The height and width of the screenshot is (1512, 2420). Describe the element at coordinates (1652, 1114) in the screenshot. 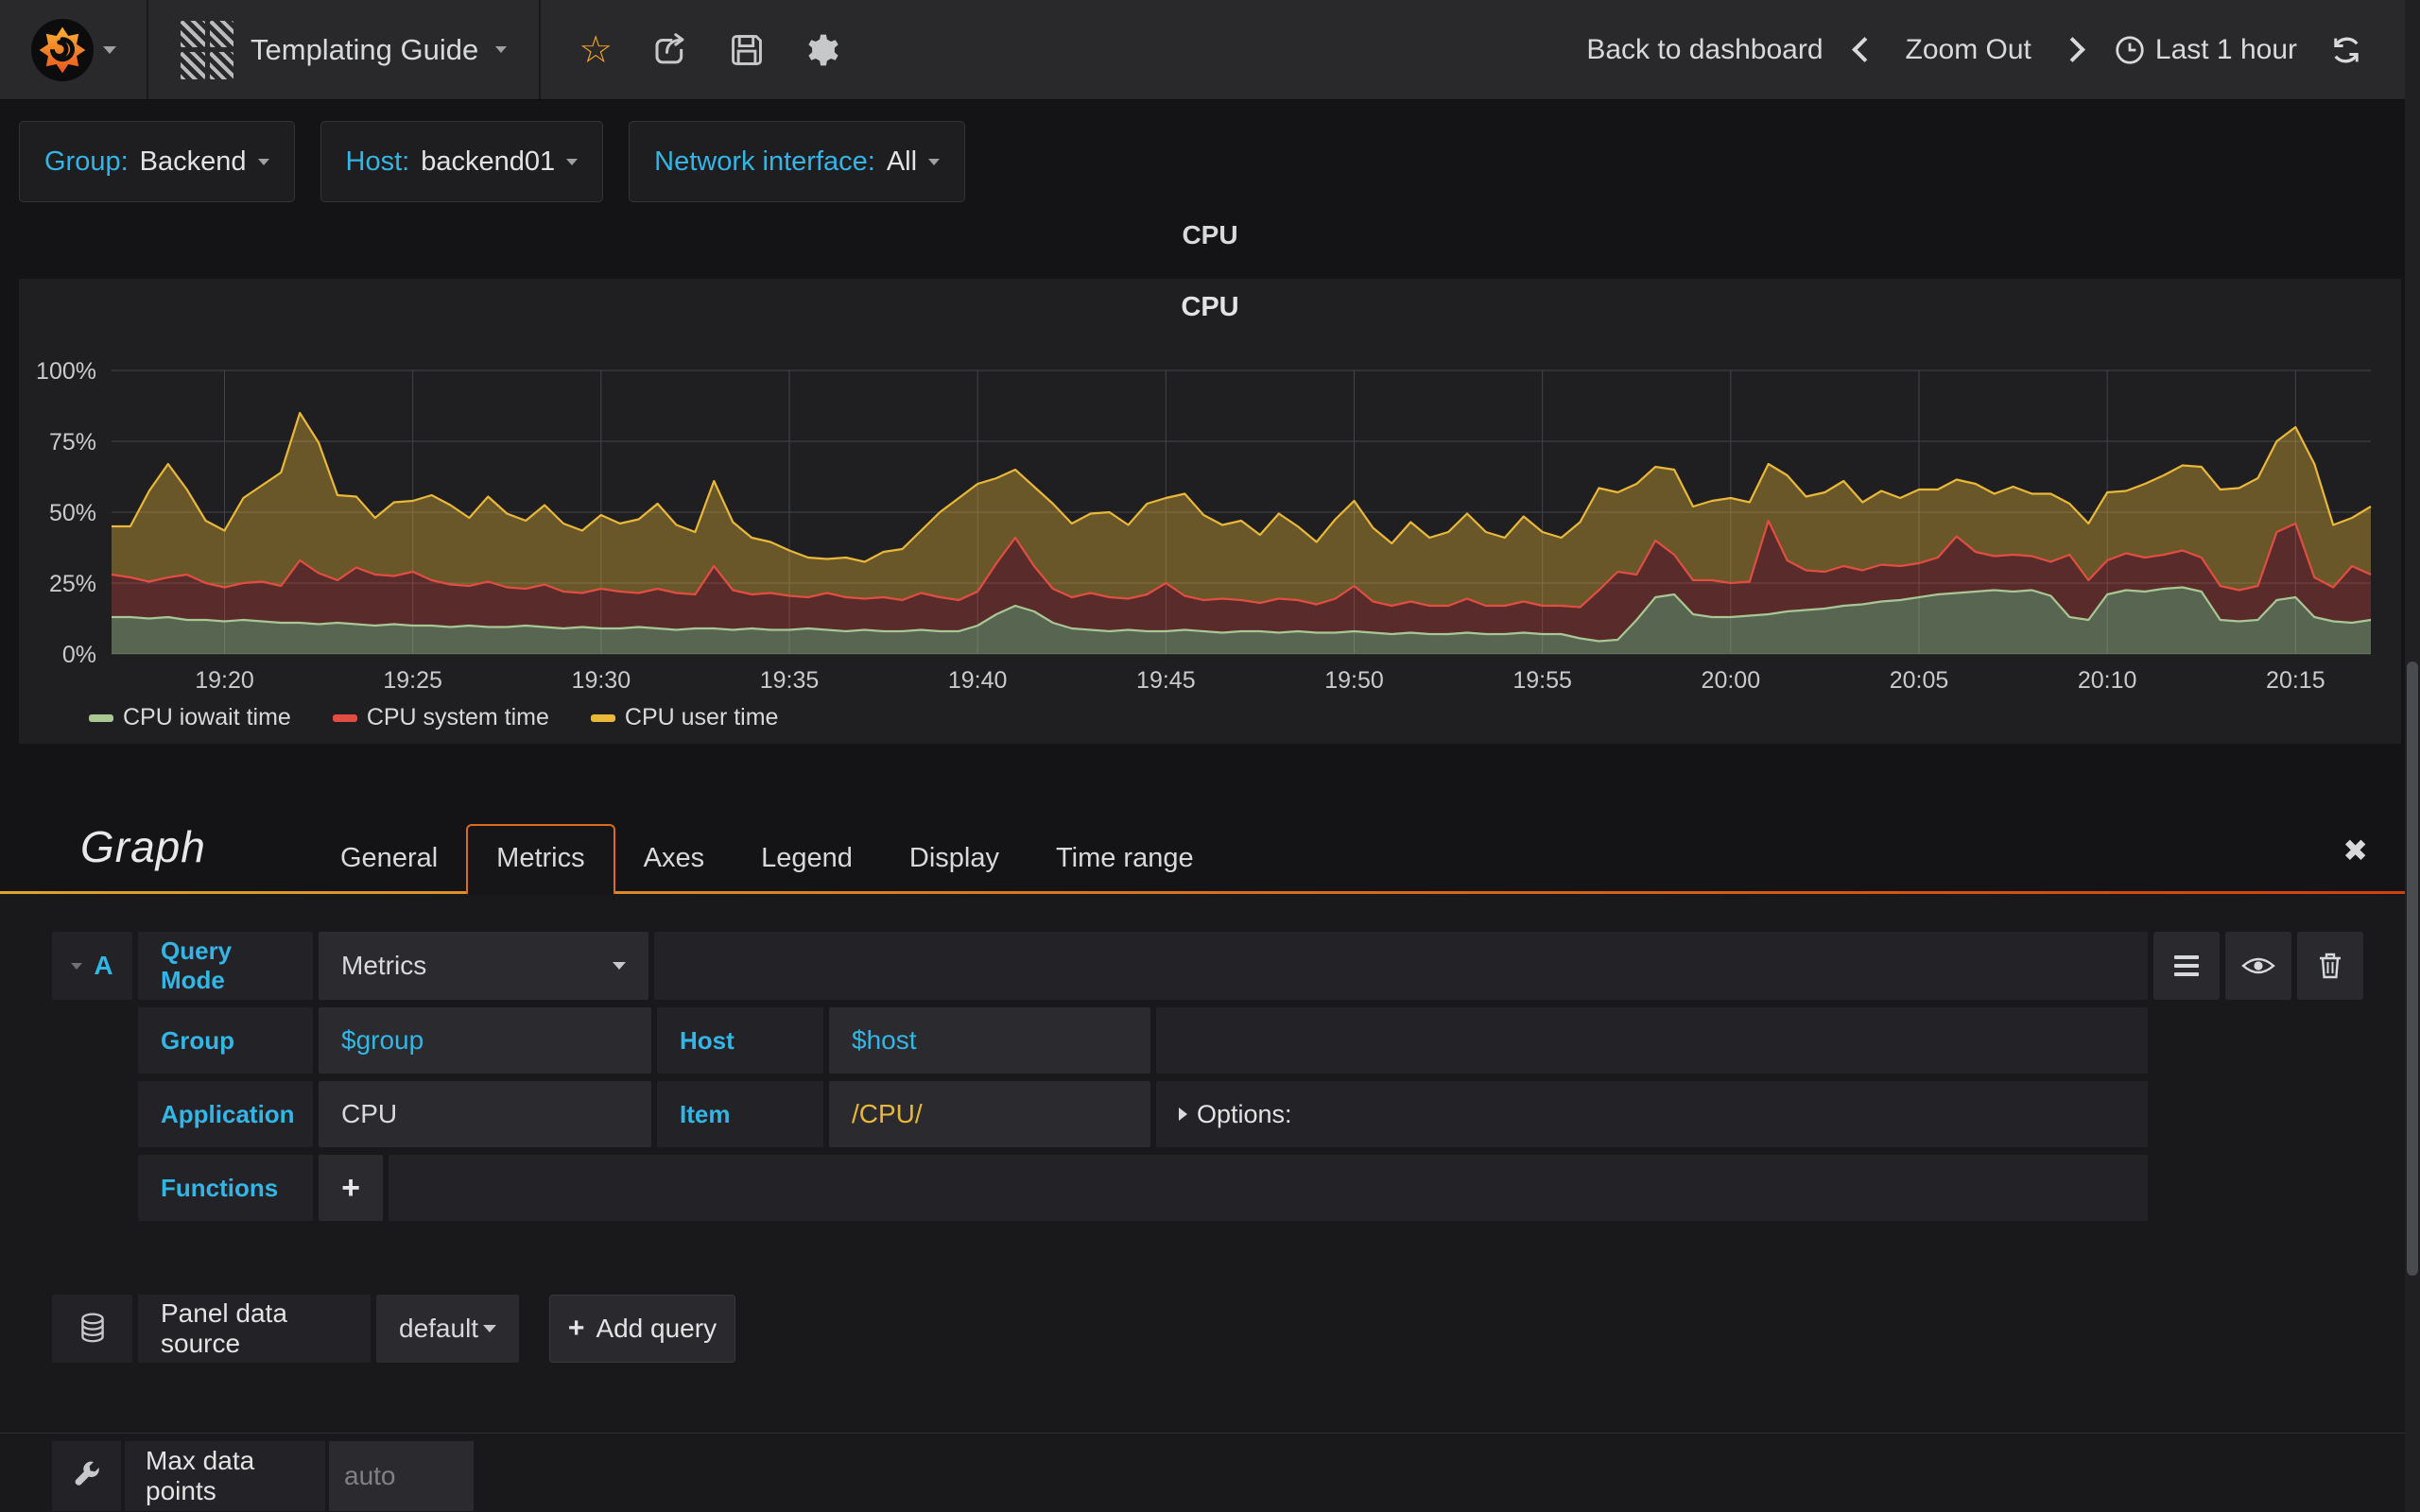

I see `options-cell: Options:` at that location.